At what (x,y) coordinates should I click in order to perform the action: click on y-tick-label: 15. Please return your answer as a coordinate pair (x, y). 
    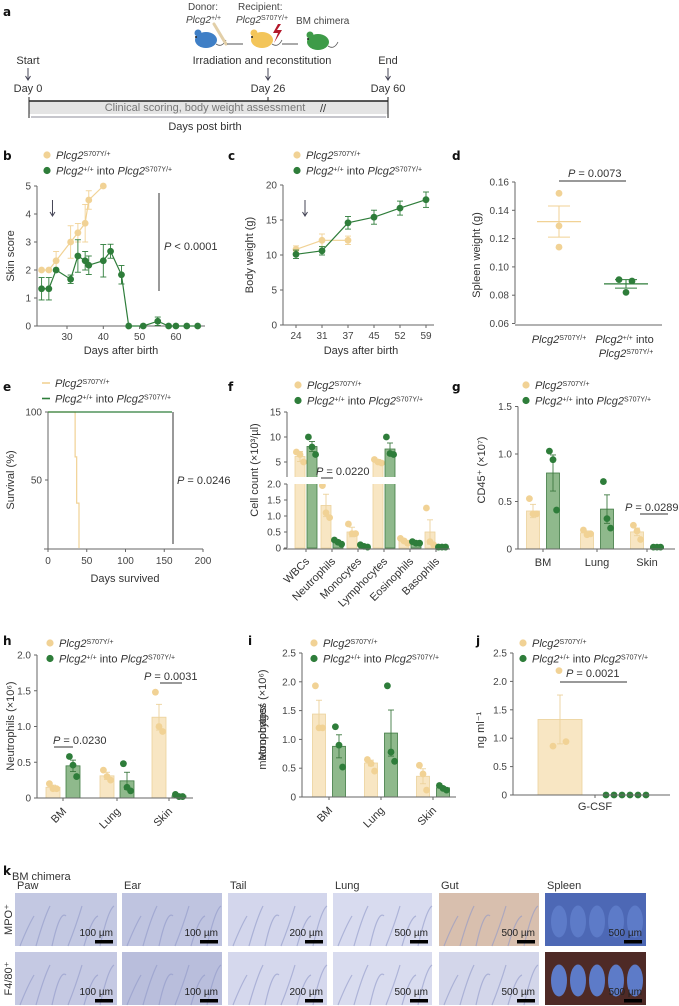
    Looking at the image, I should click on (272, 221).